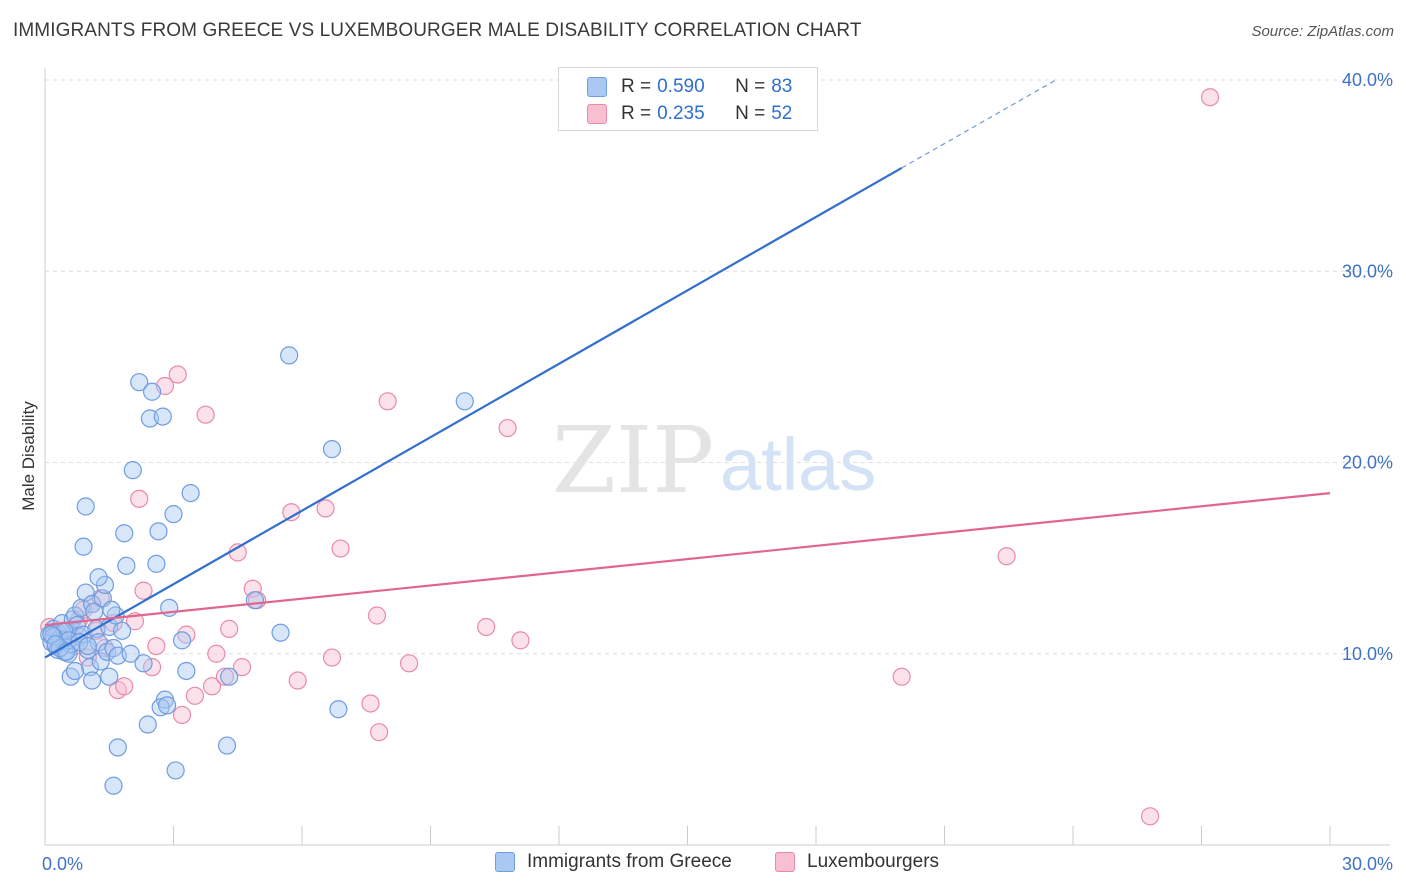  I want to click on legend-r-label: R =, so click(636, 86).